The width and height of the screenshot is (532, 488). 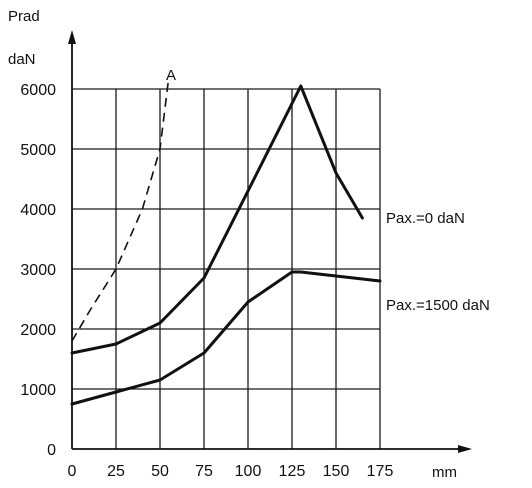 What do you see at coordinates (22, 59) in the screenshot?
I see `y-axis-label-line2: daN` at bounding box center [22, 59].